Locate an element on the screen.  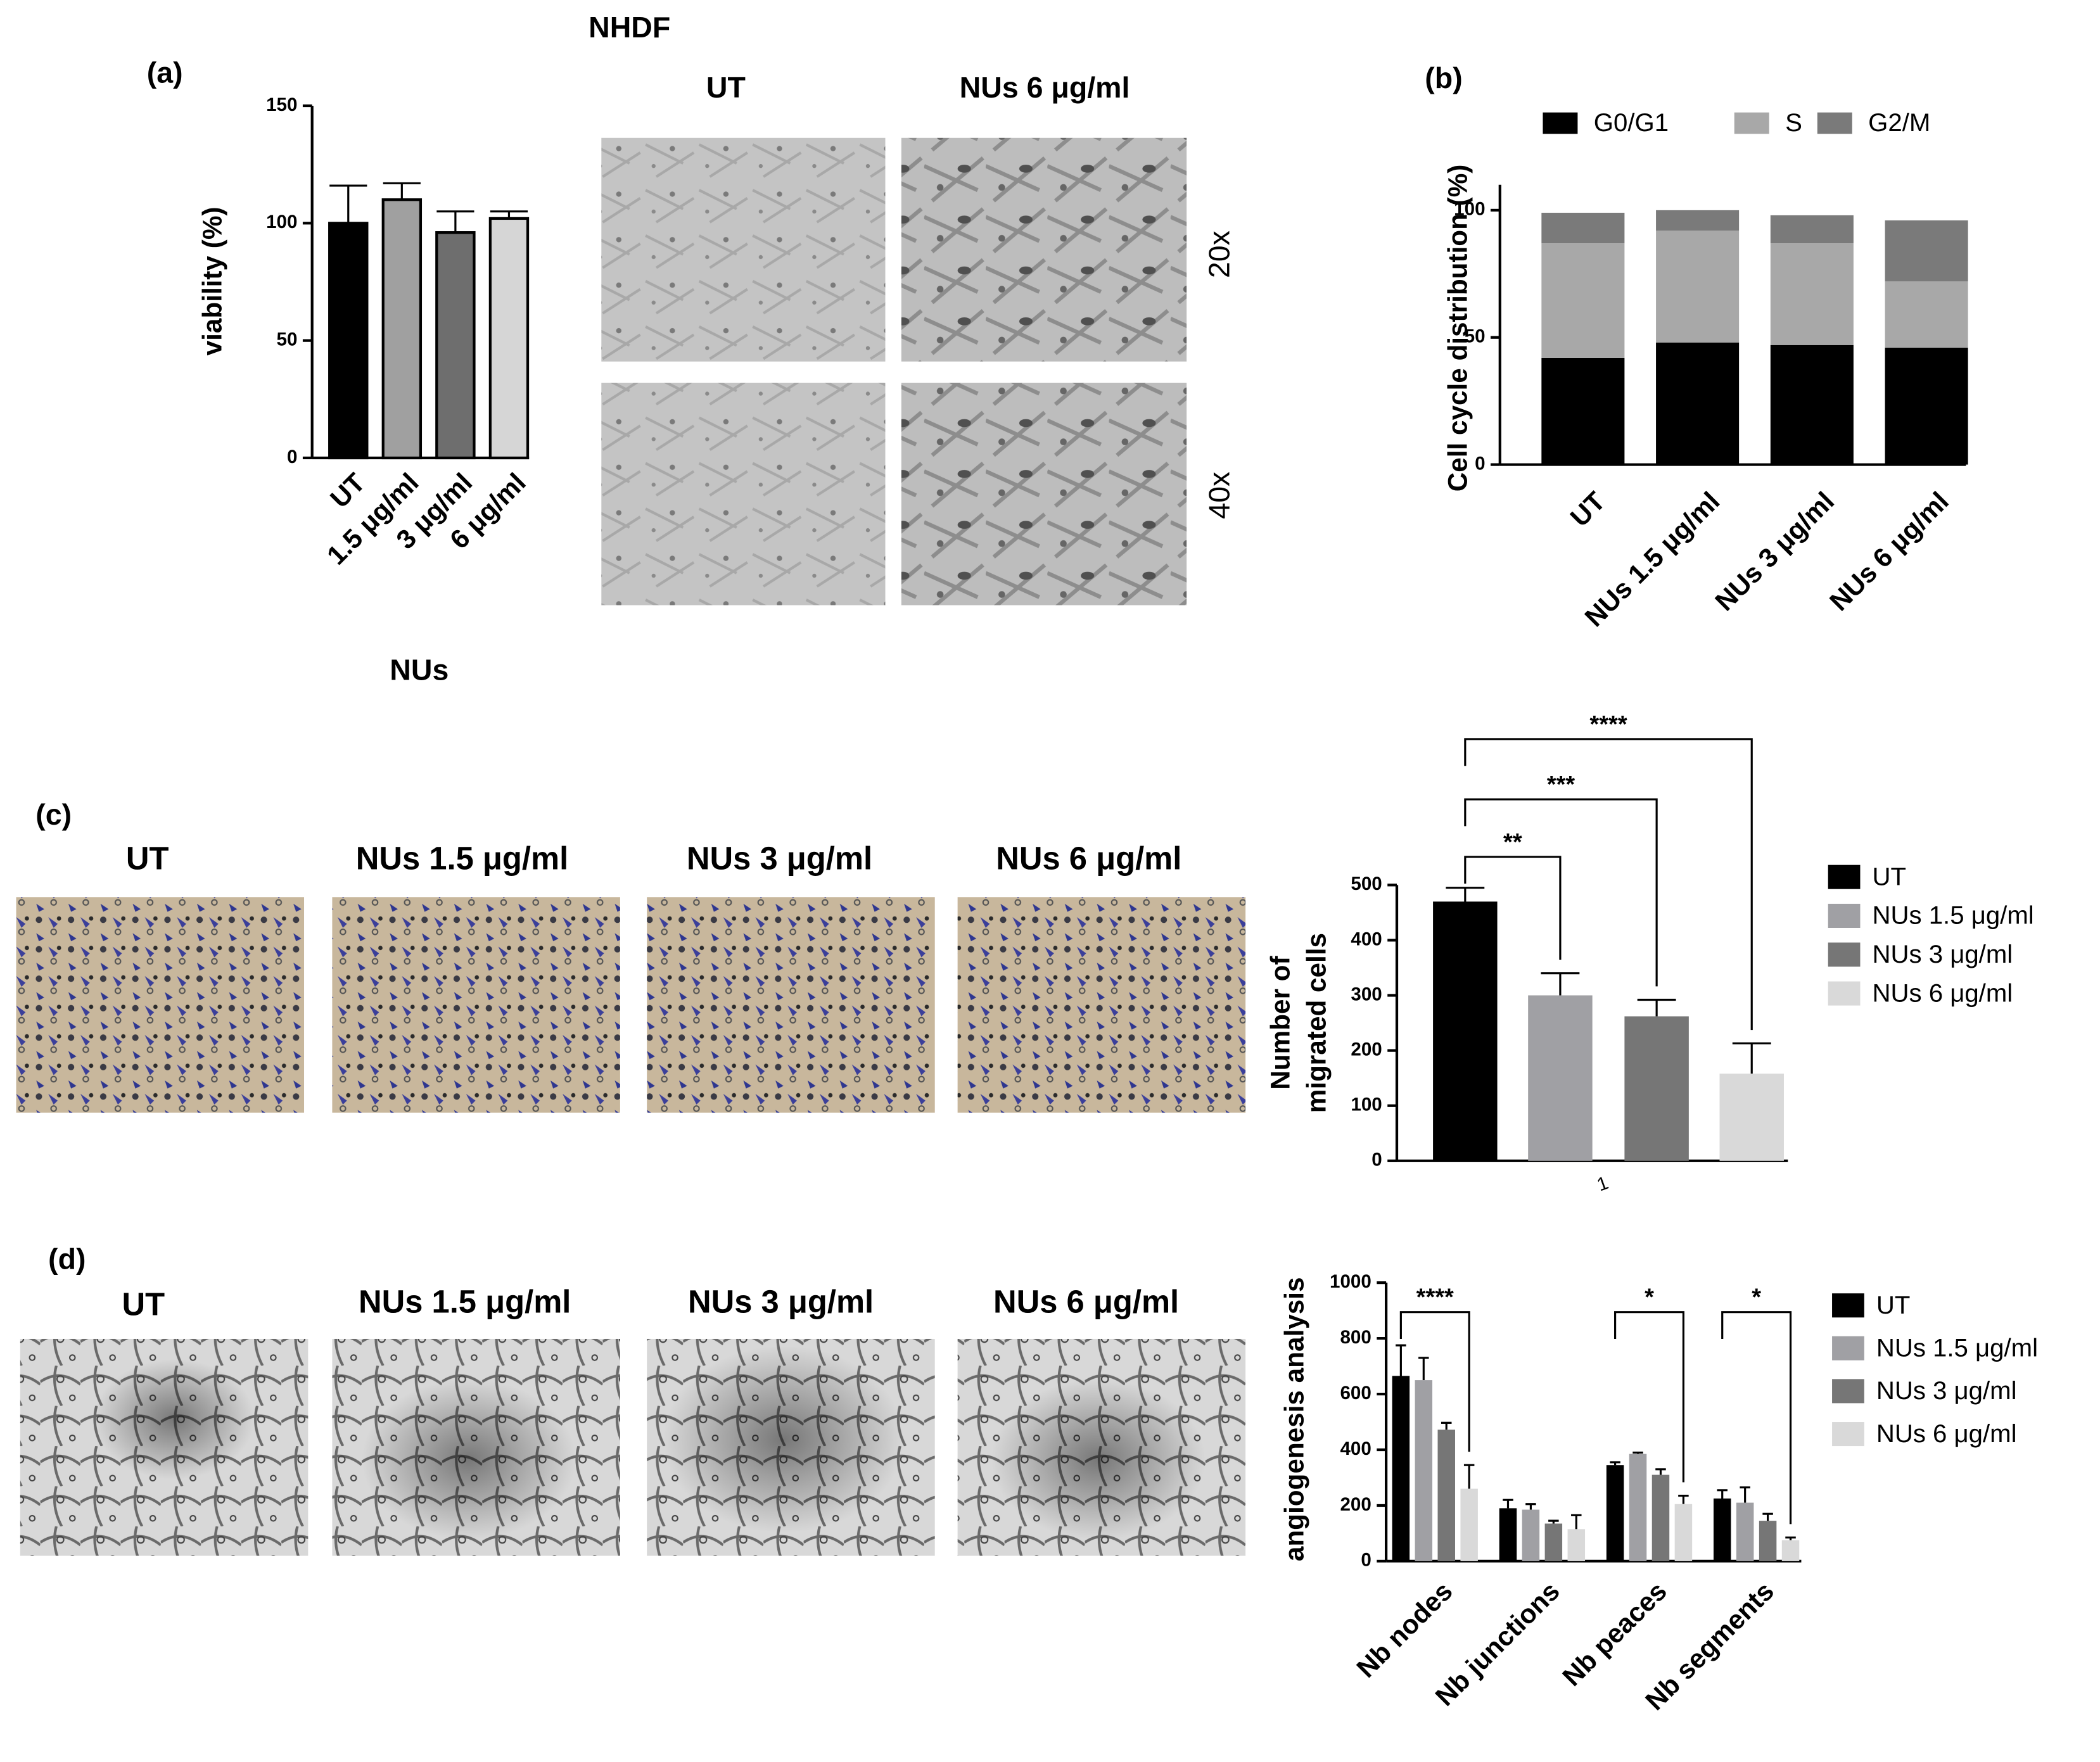
x-axis-title: NUs is located at coordinates (419, 670).